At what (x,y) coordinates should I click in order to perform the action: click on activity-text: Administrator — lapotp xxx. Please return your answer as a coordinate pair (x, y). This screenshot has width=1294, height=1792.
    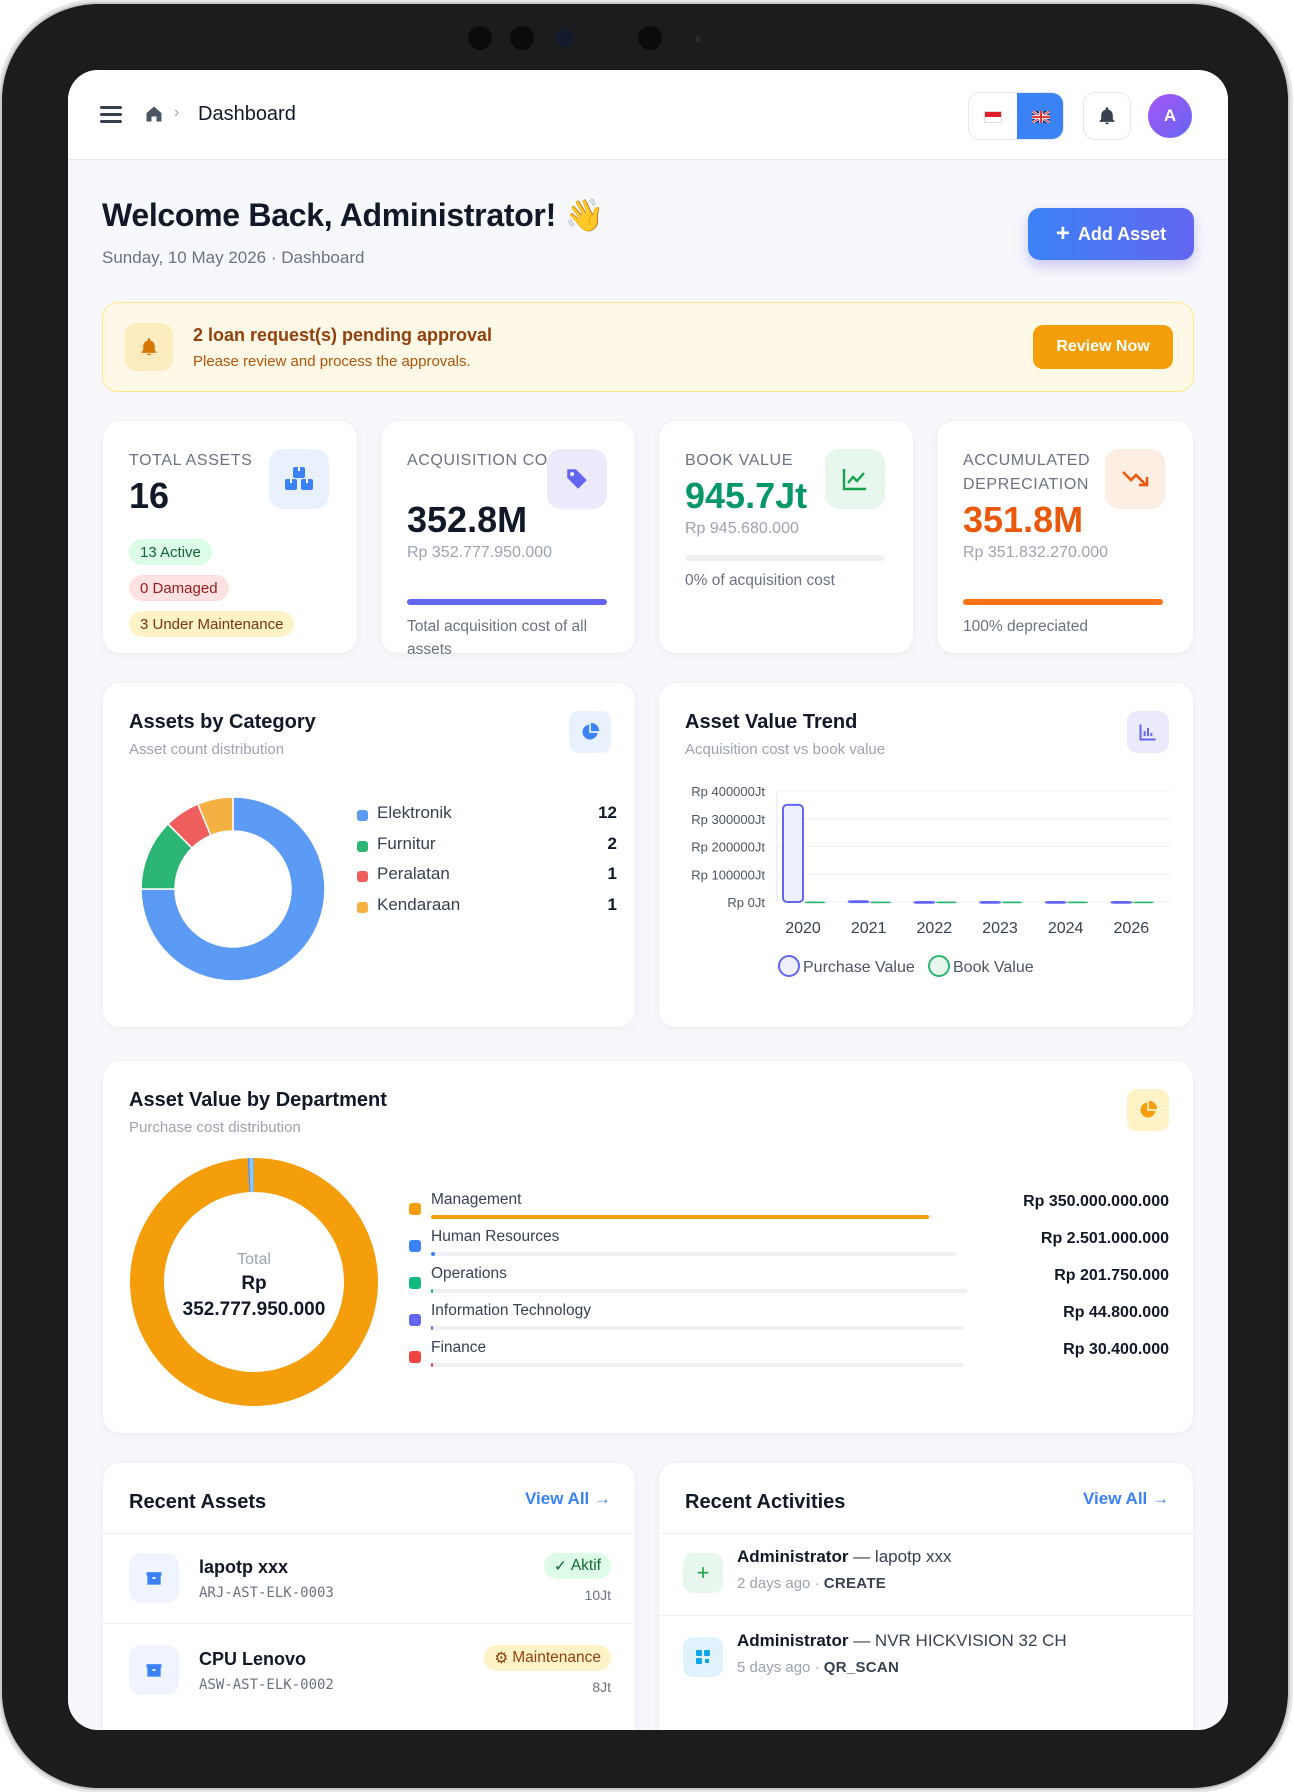
    Looking at the image, I should click on (844, 1557).